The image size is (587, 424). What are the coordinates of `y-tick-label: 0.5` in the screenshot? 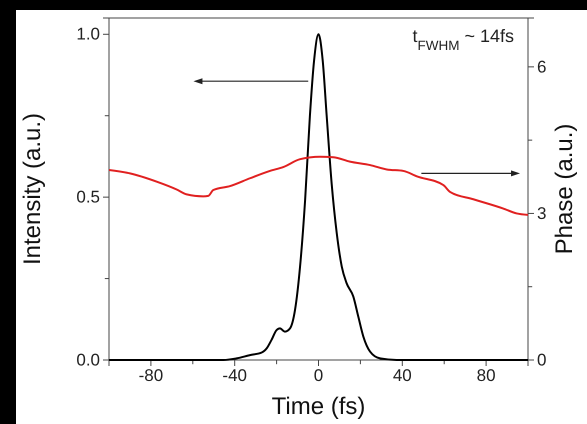 It's located at (88, 197).